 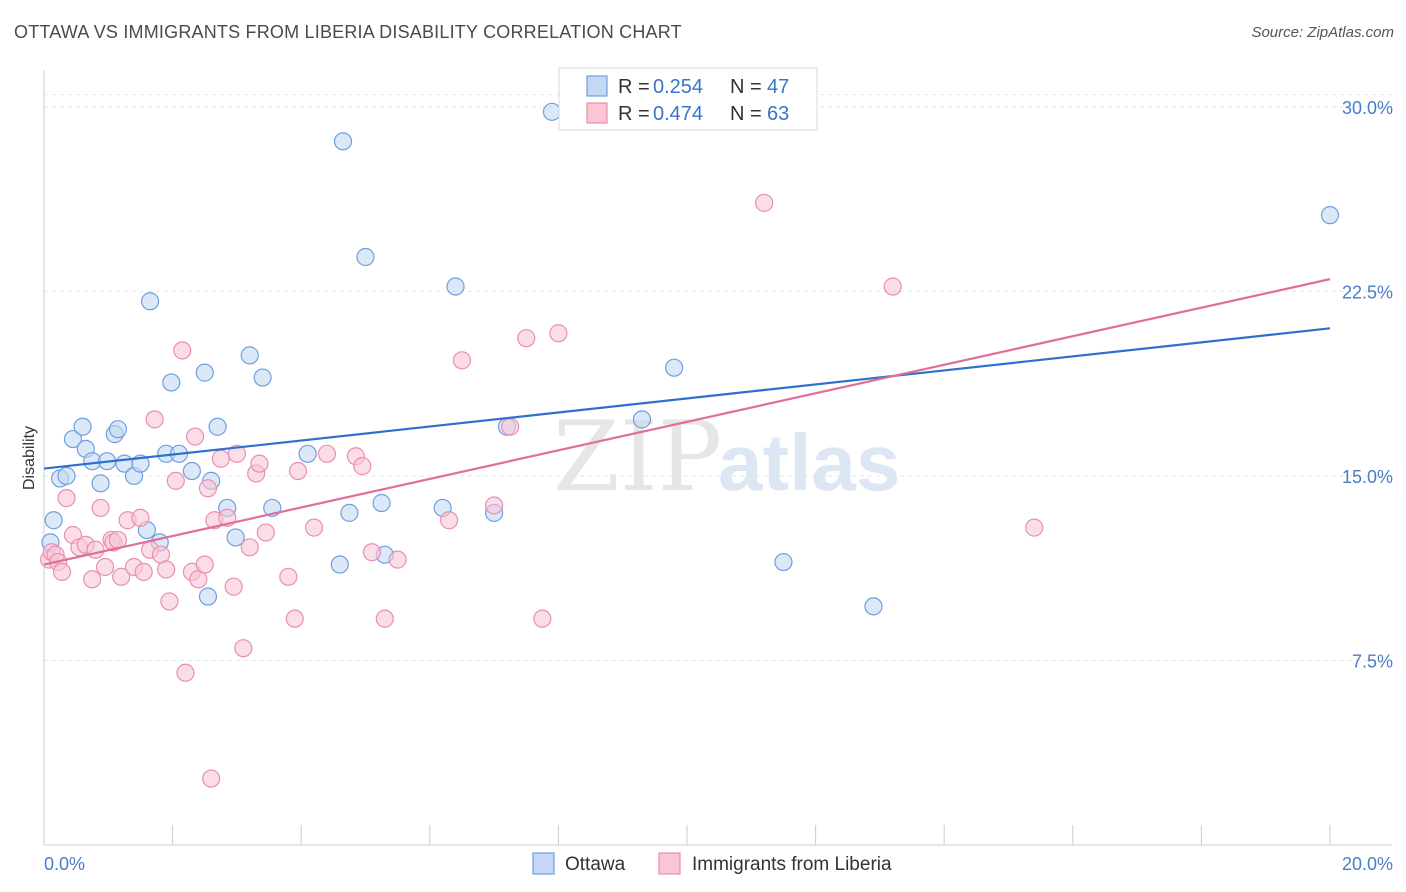 I want to click on y-tick-label: 30.0%, so click(x=1367, y=108).